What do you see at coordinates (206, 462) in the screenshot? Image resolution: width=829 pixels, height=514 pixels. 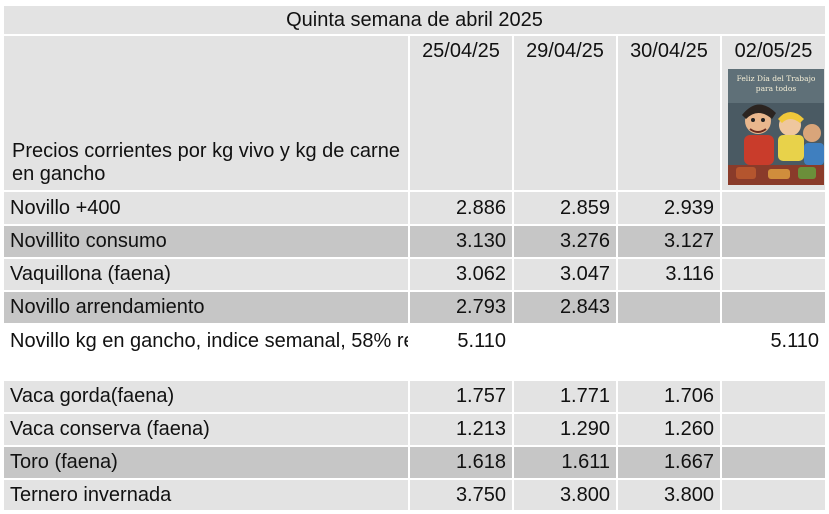 I see `row-label: Toro (faena)` at bounding box center [206, 462].